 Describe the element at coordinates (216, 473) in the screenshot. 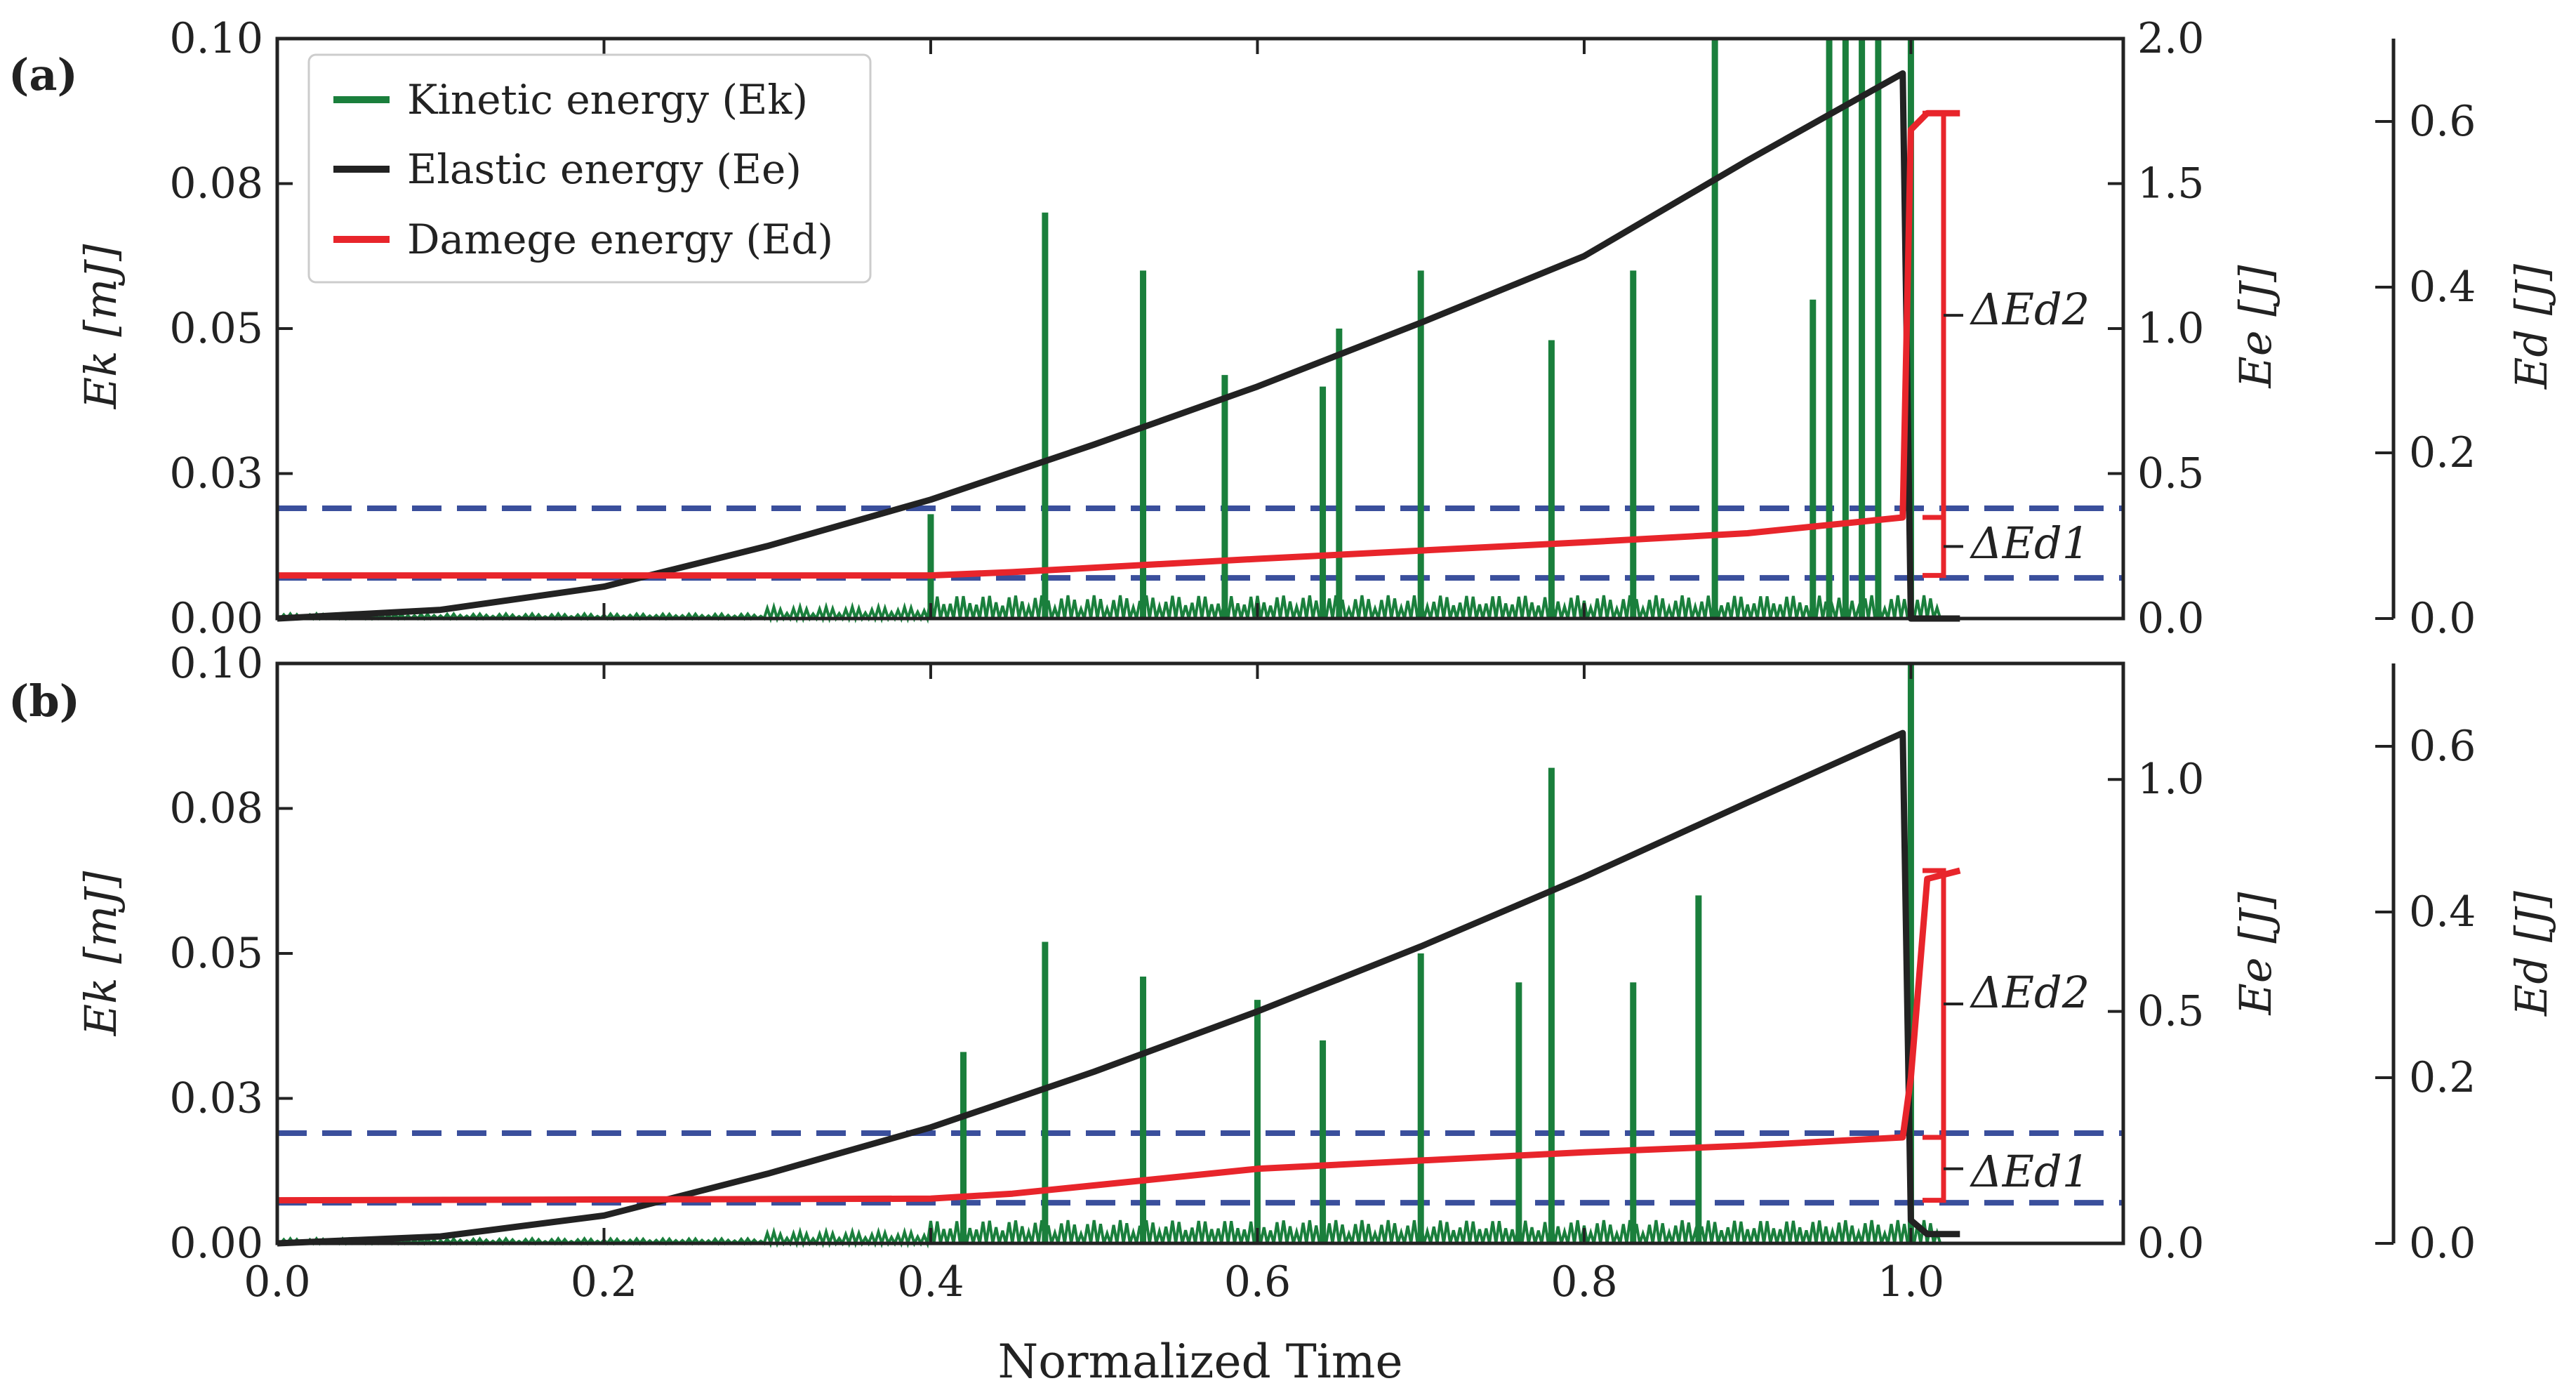

I see `y-left-tick-label-a-1: 0.03` at that location.